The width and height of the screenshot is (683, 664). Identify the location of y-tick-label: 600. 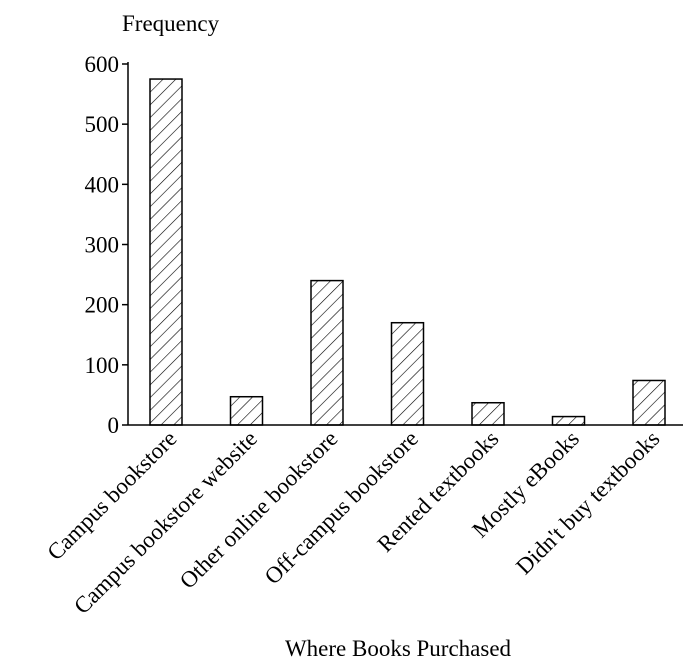
(102, 64).